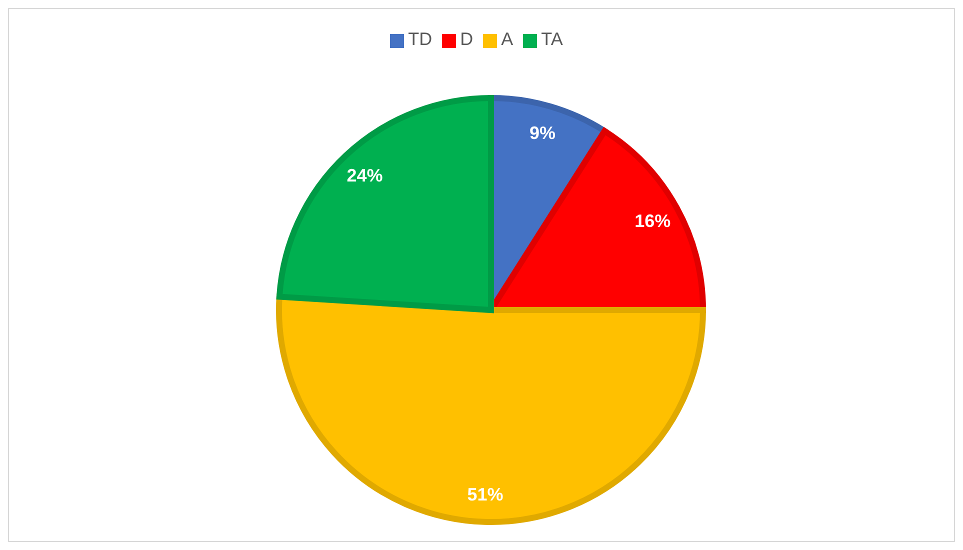 The height and width of the screenshot is (550, 963). What do you see at coordinates (485, 494) in the screenshot?
I see `data-label: 51%` at bounding box center [485, 494].